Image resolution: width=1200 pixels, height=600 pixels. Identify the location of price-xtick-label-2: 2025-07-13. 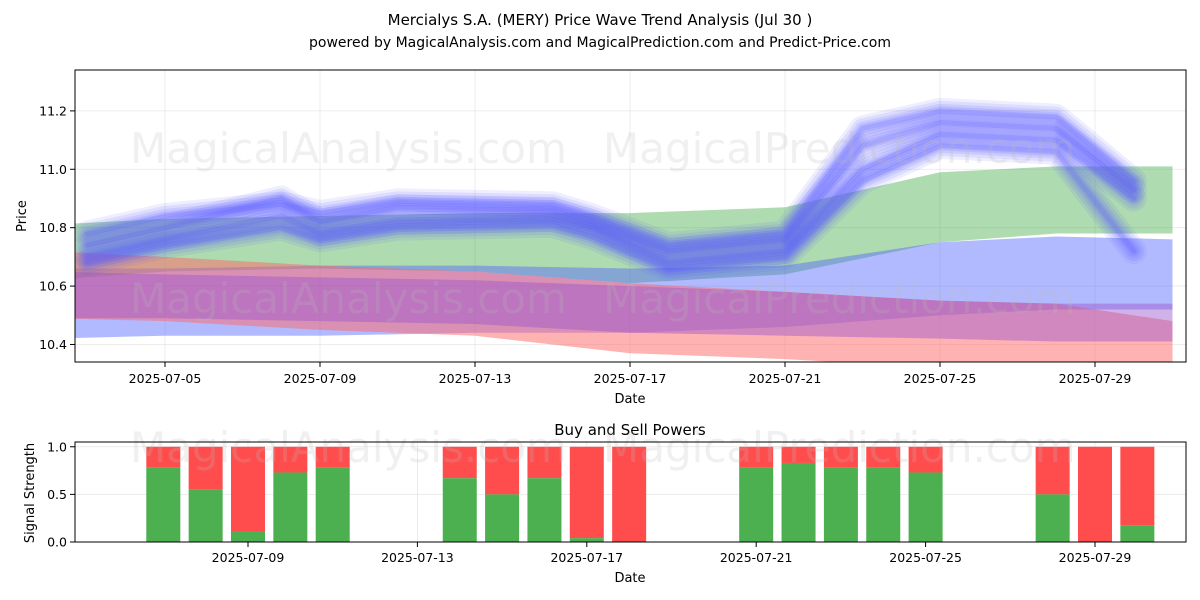
(475, 378).